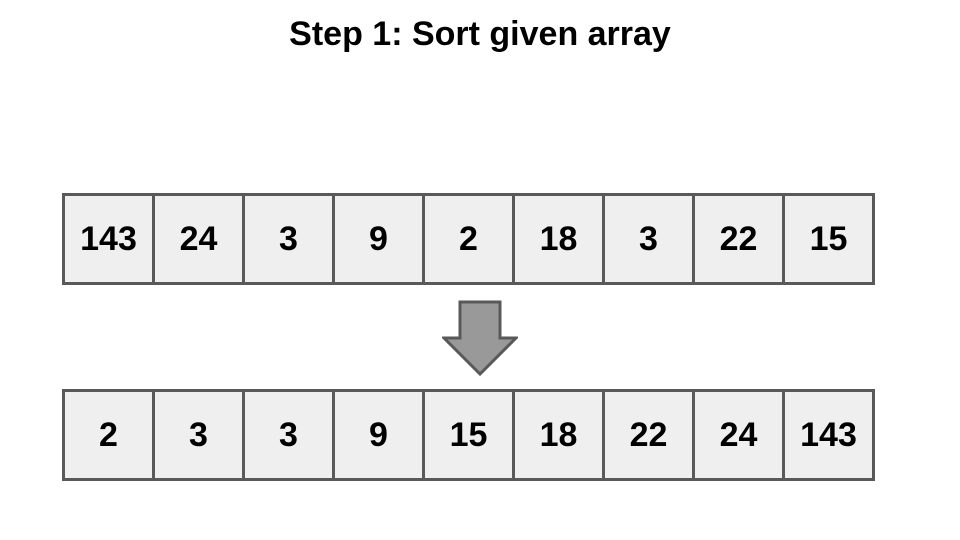 The width and height of the screenshot is (960, 540). What do you see at coordinates (468, 239) in the screenshot?
I see `input-array-cell: 2` at bounding box center [468, 239].